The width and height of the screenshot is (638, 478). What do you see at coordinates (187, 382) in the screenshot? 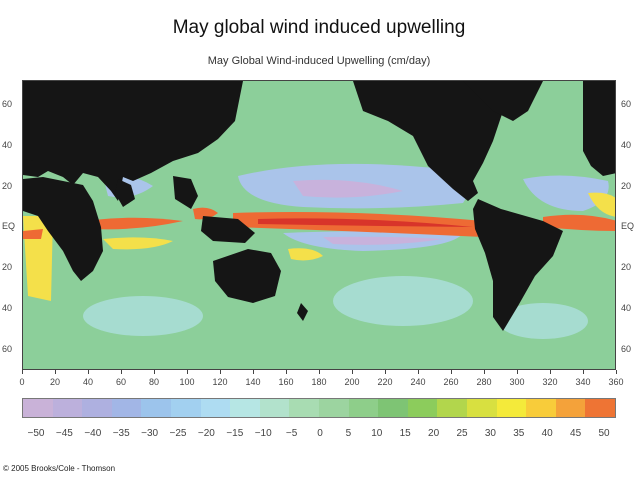
I see `lon-label: 100` at bounding box center [187, 382].